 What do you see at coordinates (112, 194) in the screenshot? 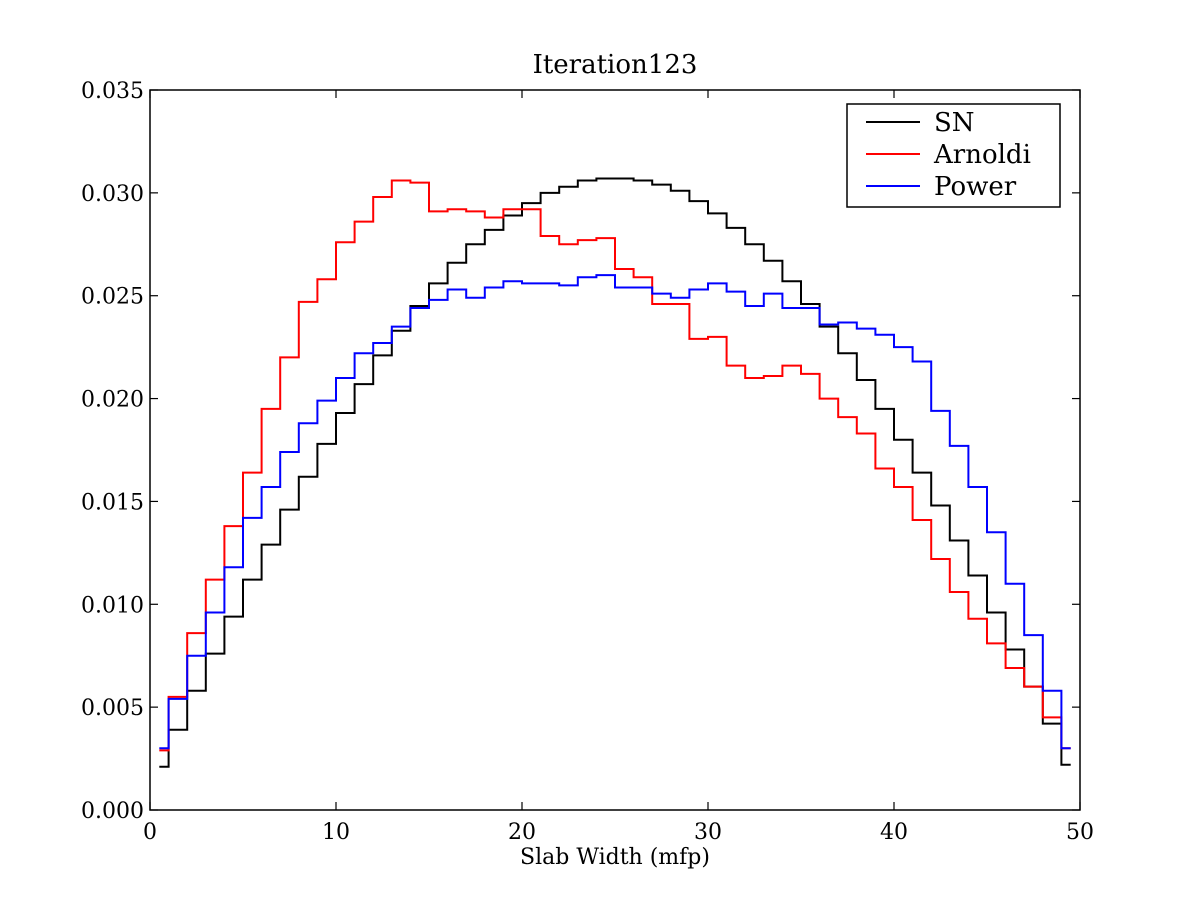
I see `y-tick-label: 0.030` at bounding box center [112, 194].